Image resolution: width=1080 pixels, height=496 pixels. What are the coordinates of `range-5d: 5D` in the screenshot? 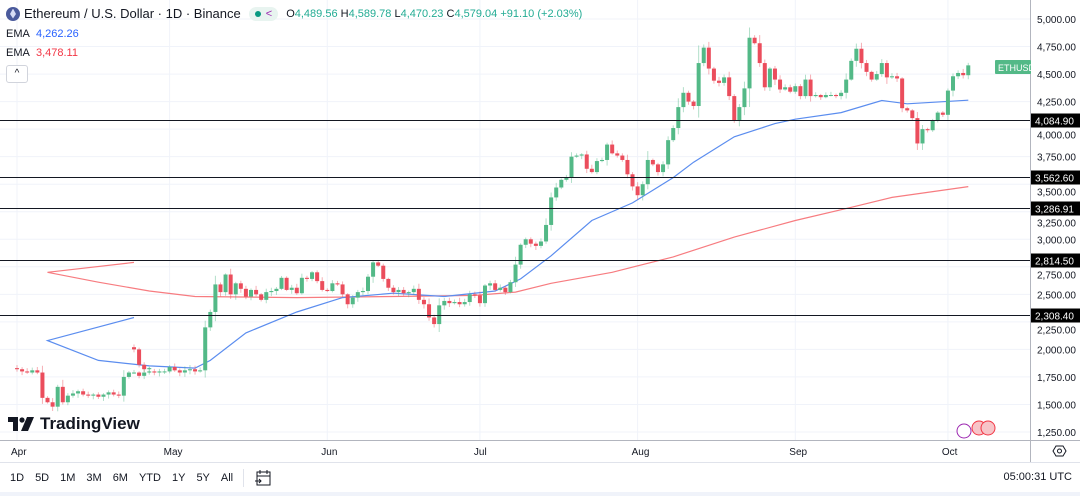 It's located at (42, 478).